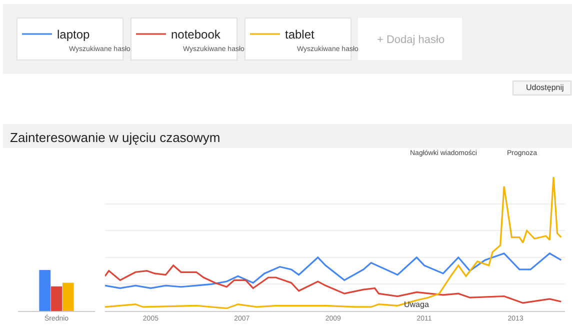  What do you see at coordinates (73, 35) in the screenshot?
I see `legend-label: laptop` at bounding box center [73, 35].